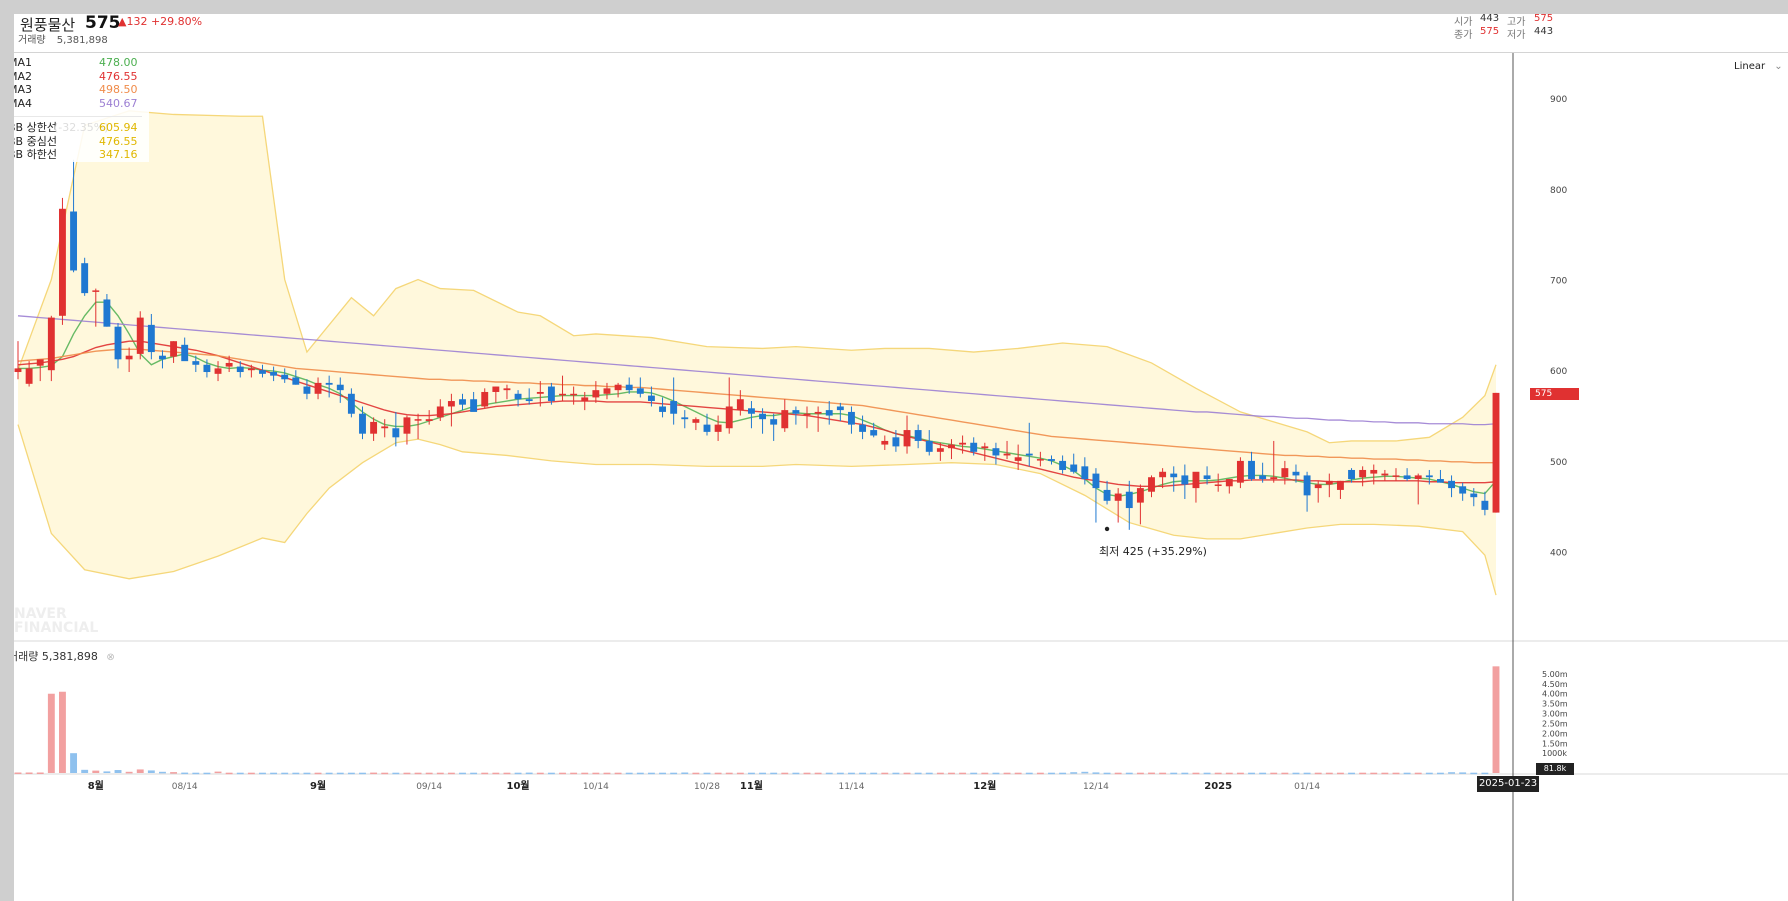 Image resolution: width=1788 pixels, height=901 pixels. I want to click on scale-mode-toggle: Linear ⌄, so click(1758, 66).